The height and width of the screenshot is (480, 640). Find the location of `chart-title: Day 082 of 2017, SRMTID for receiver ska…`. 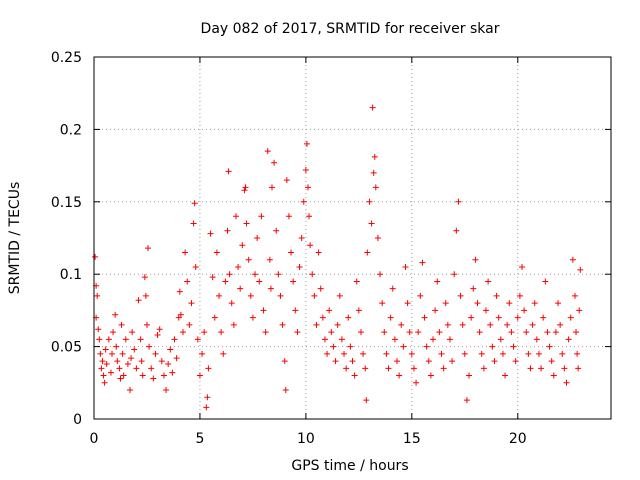

chart-title: Day 082 of 2017, SRMTID for receiver ska… is located at coordinates (350, 29).